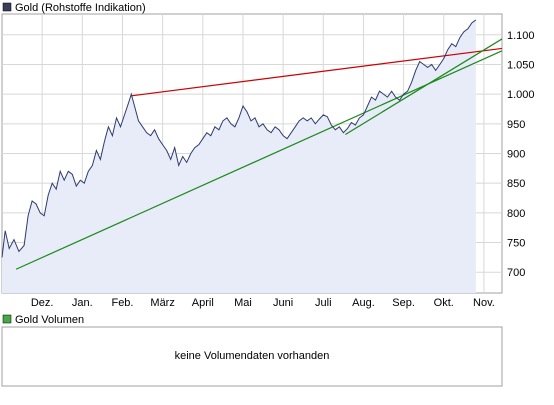  Describe the element at coordinates (521, 36) in the screenshot. I see `y-tick-label: 1.100` at that location.